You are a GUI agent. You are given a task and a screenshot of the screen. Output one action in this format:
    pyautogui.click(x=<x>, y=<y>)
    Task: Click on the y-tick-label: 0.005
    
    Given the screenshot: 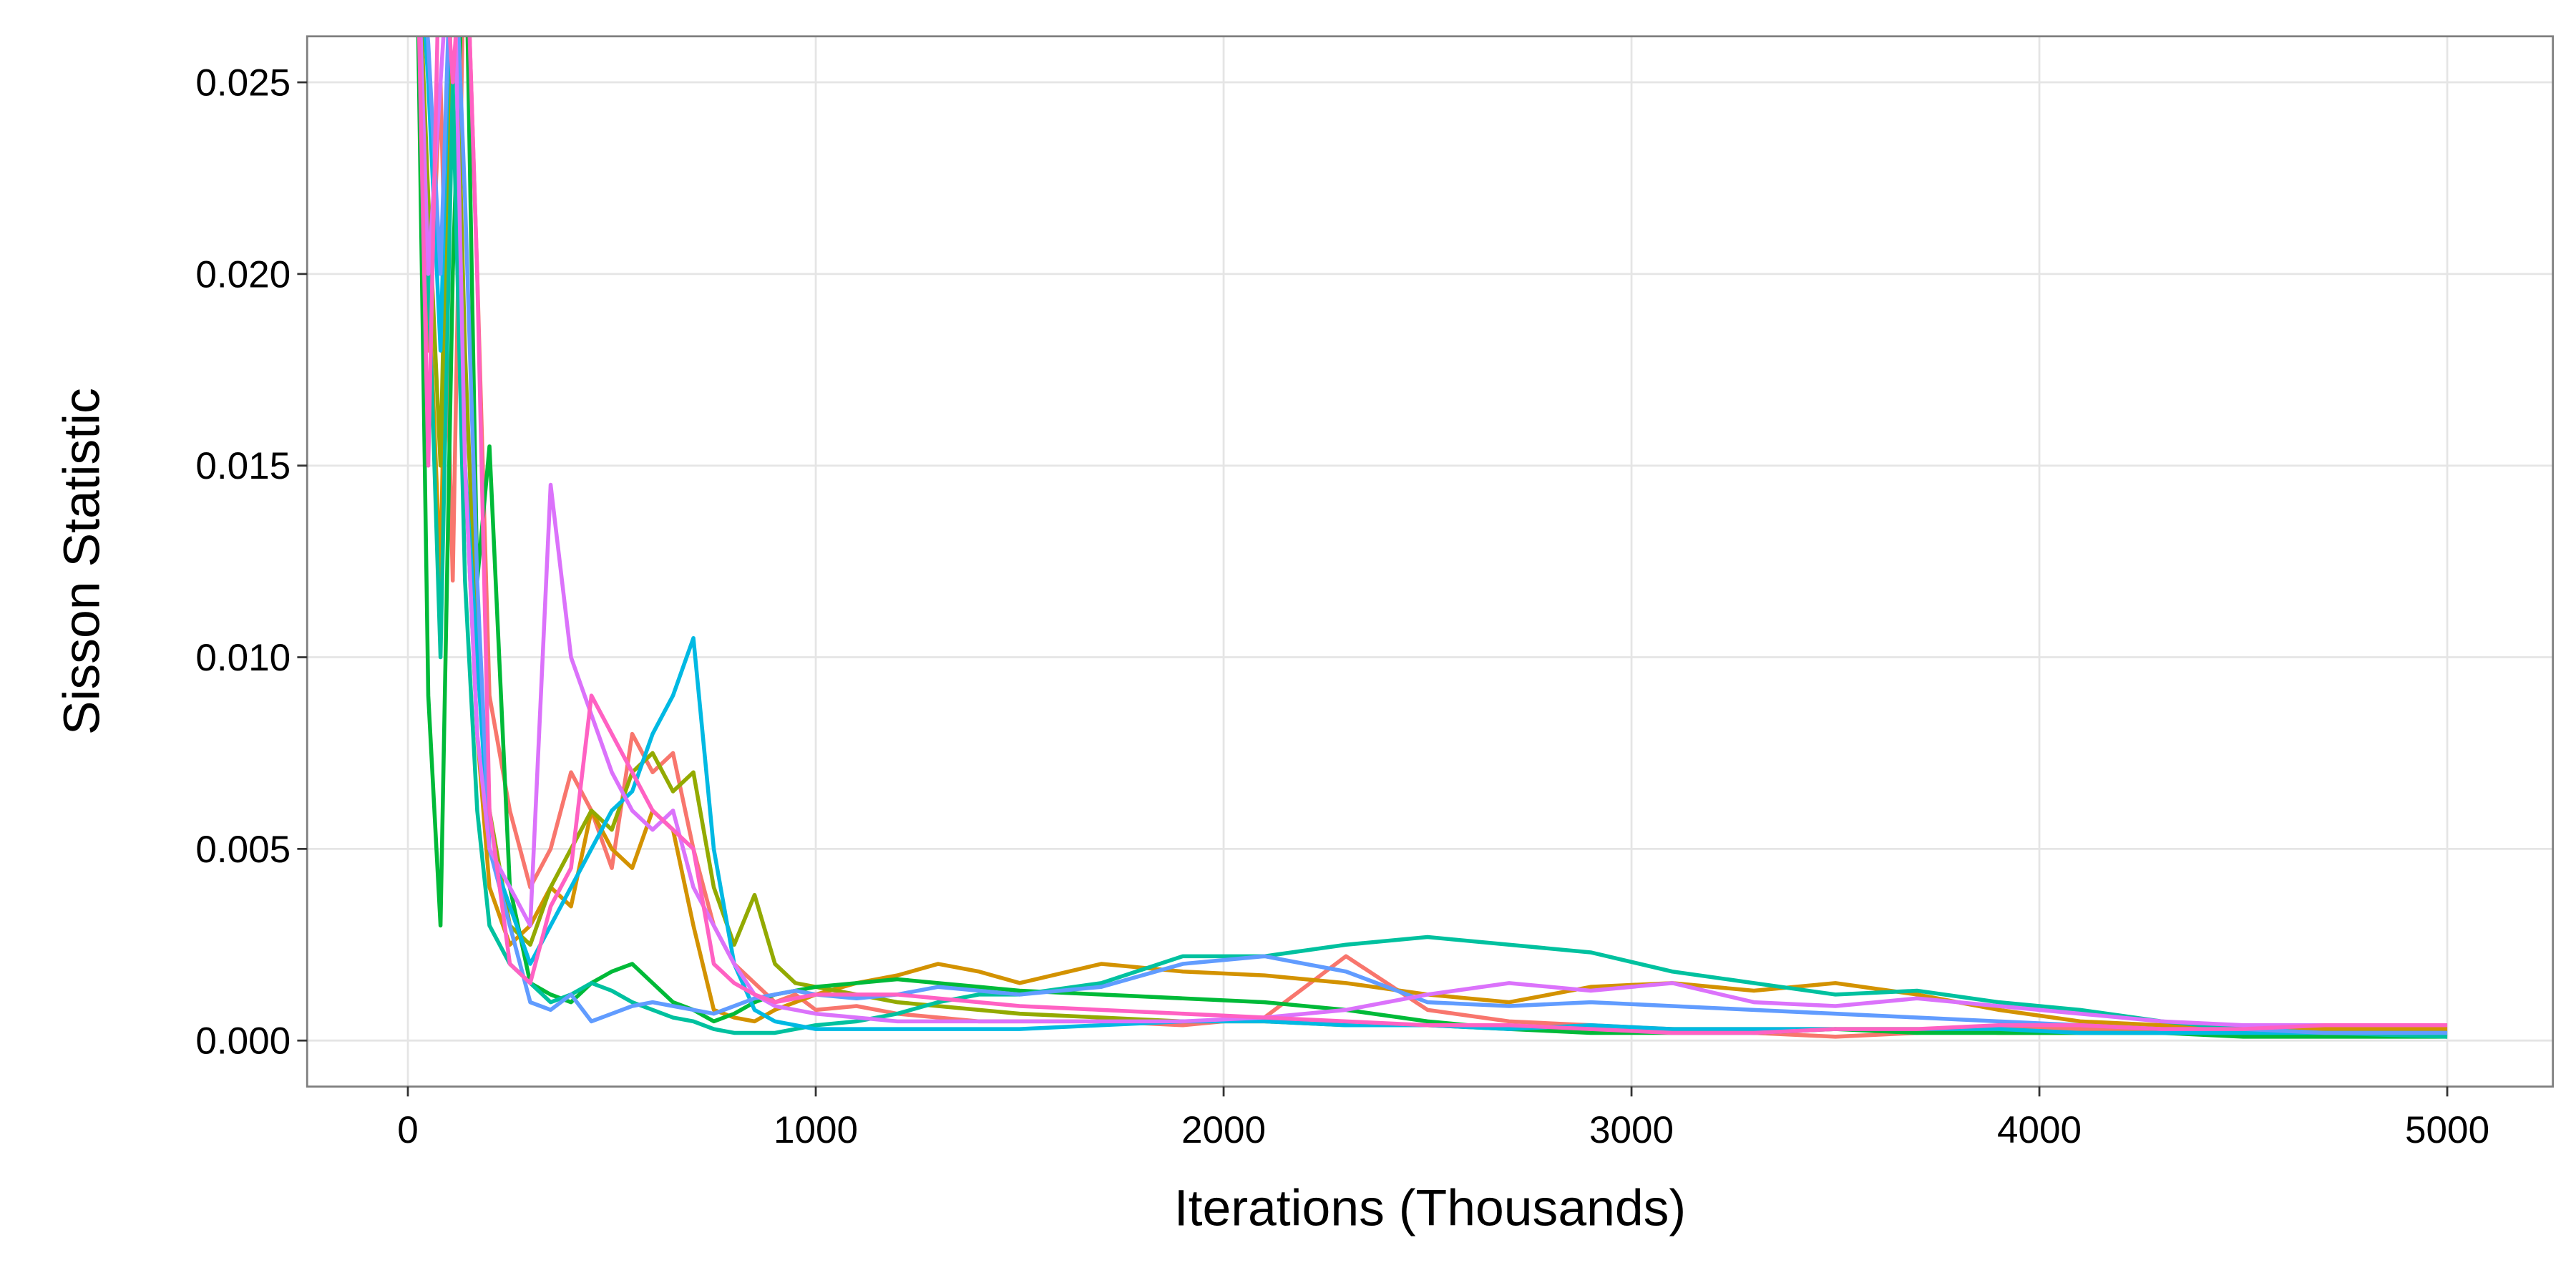 What is the action you would take?
    pyautogui.click(x=243, y=850)
    